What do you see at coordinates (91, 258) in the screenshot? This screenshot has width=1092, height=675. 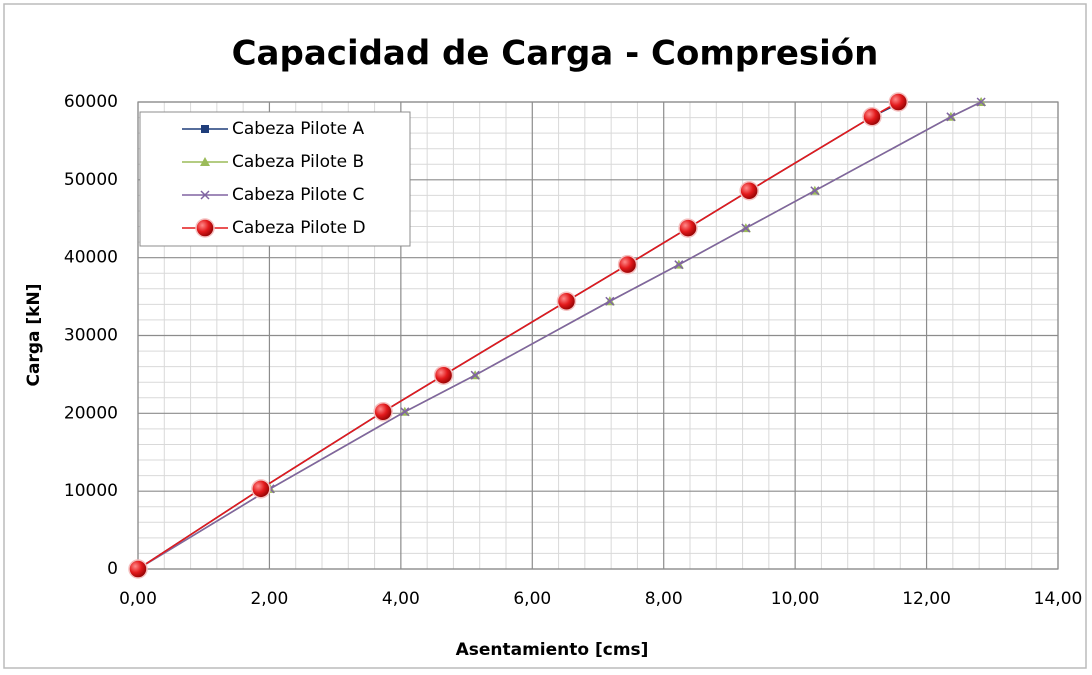 I see `y-tick-label: 40000` at bounding box center [91, 258].